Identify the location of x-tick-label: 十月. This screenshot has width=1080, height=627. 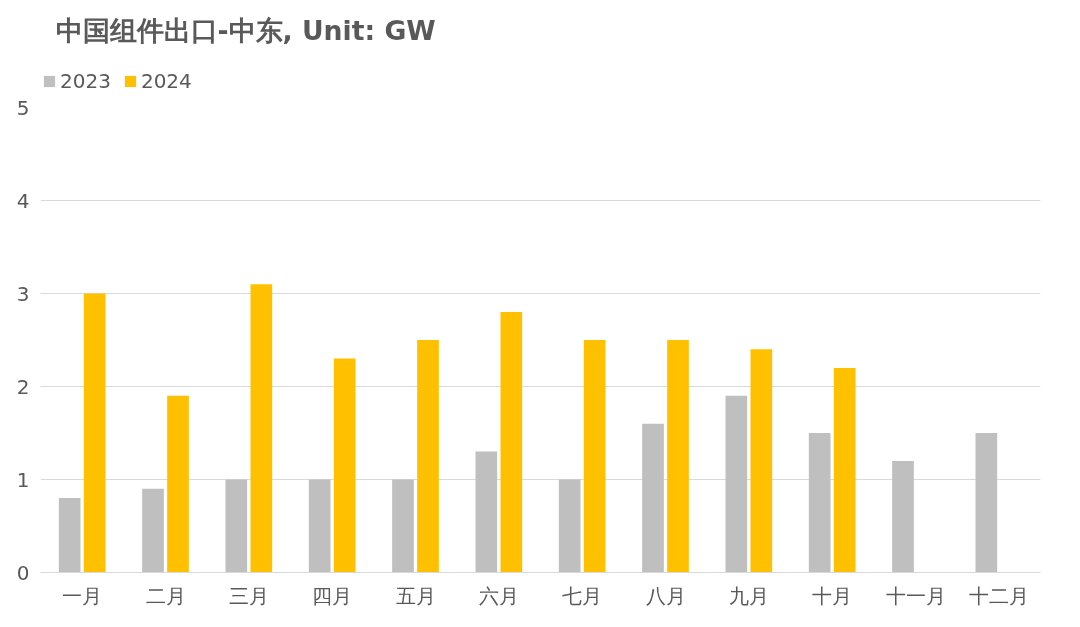
(832, 595).